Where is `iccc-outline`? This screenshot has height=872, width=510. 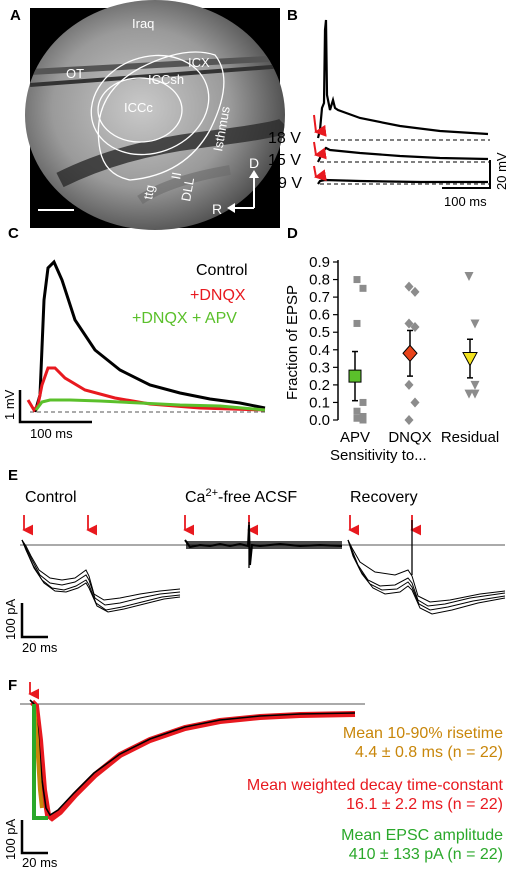
iccc-outline is located at coordinates (140, 110).